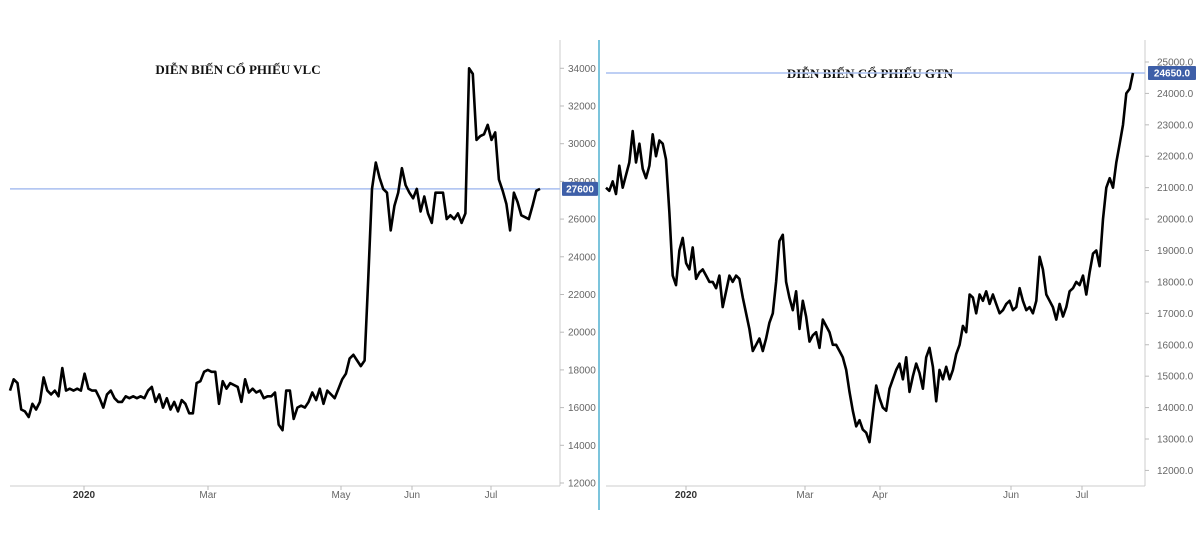 The height and width of the screenshot is (549, 1200). What do you see at coordinates (686, 495) in the screenshot?
I see `gtn-x-tick-label: 2020` at bounding box center [686, 495].